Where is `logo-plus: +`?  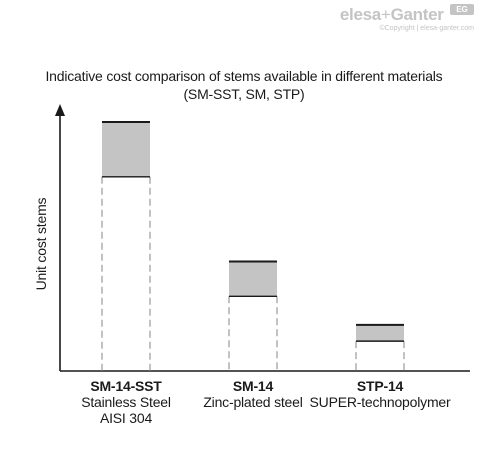 logo-plus: + is located at coordinates (385, 14).